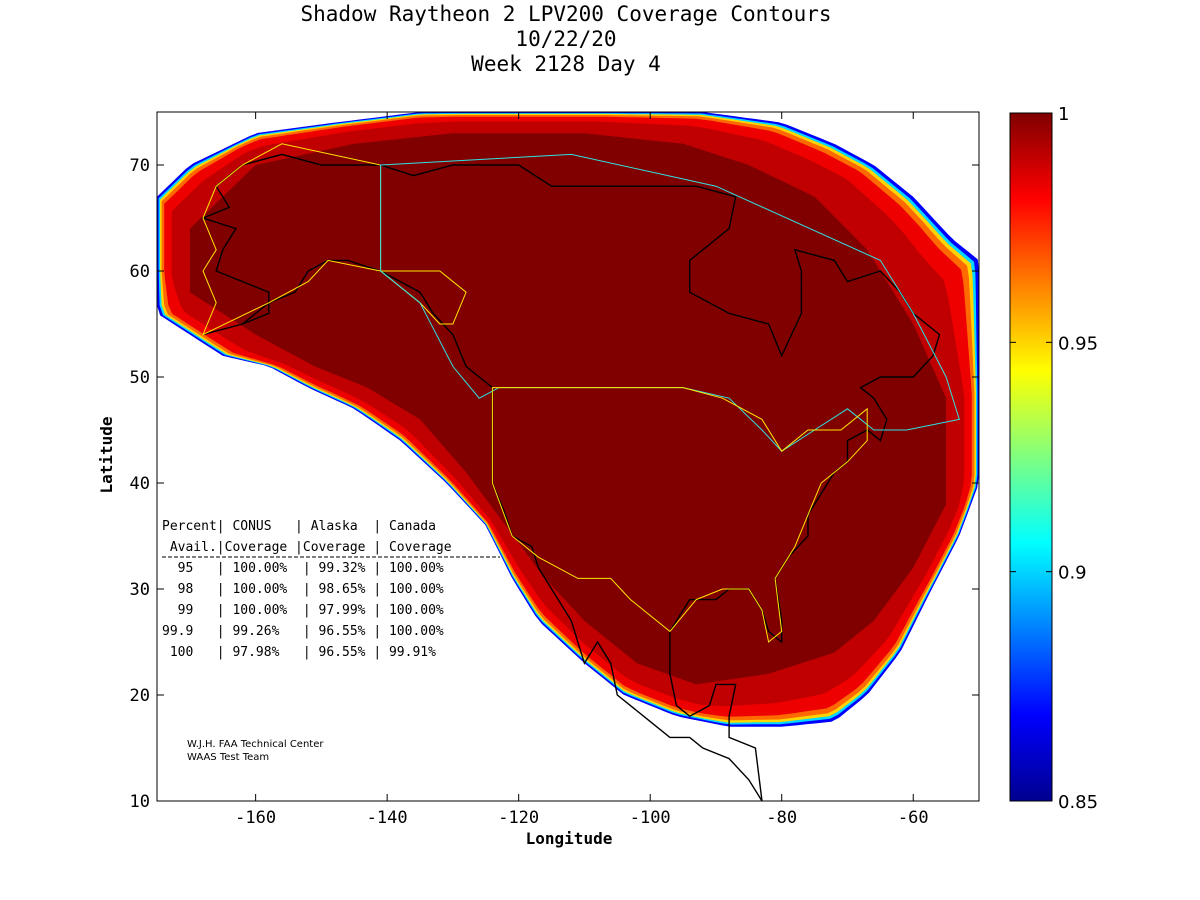  Describe the element at coordinates (650, 818) in the screenshot. I see `x-tick-label: -100` at that location.